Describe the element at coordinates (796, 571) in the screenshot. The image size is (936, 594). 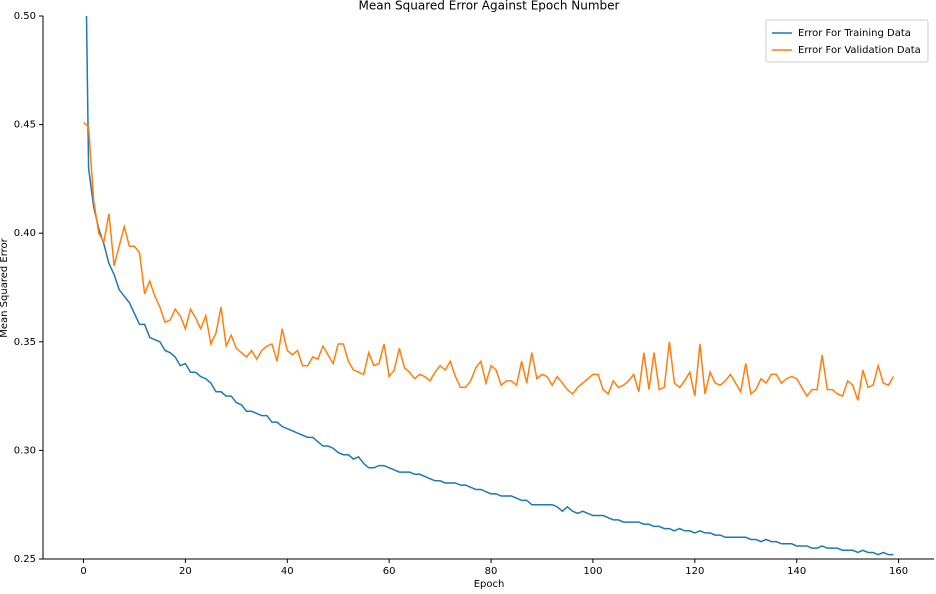
I see `x-tick-label: 140` at that location.